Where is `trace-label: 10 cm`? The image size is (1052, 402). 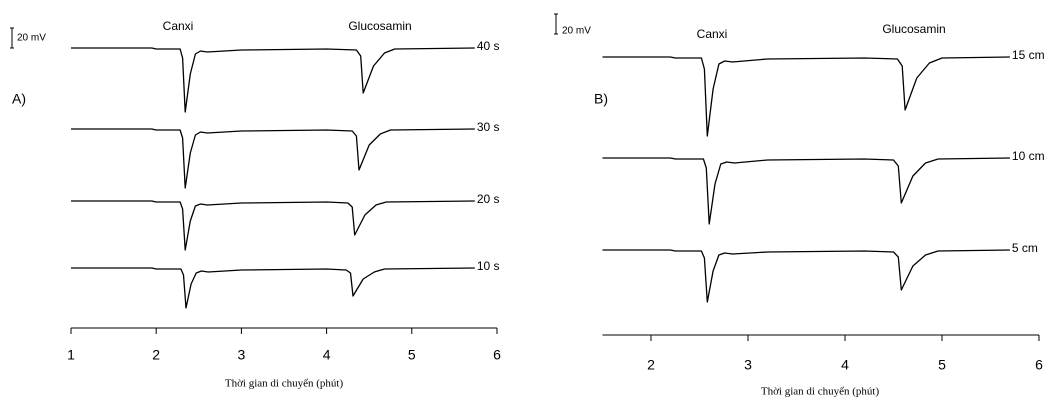 trace-label: 10 cm is located at coordinates (1028, 156).